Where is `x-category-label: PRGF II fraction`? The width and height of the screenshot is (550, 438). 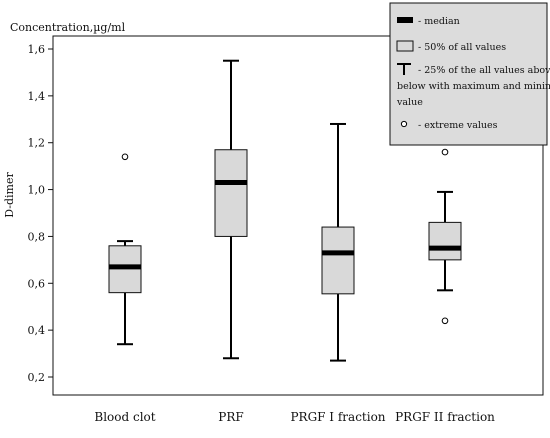 x-category-label: PRGF II fraction is located at coordinates (445, 417).